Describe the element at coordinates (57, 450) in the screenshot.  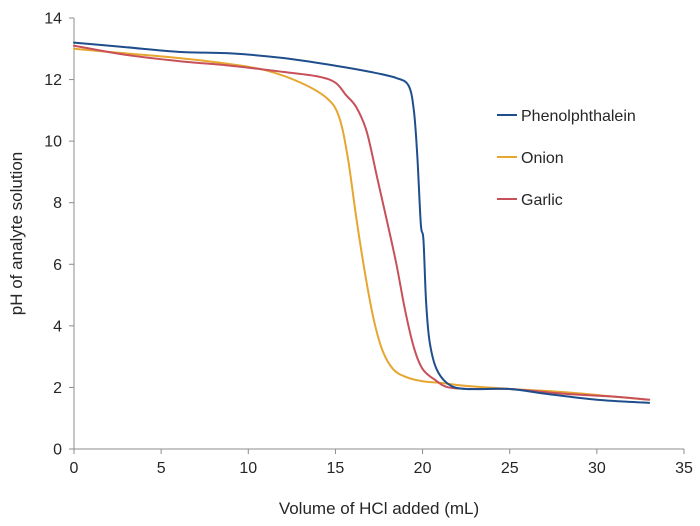
I see `y-tick-label: 0` at that location.